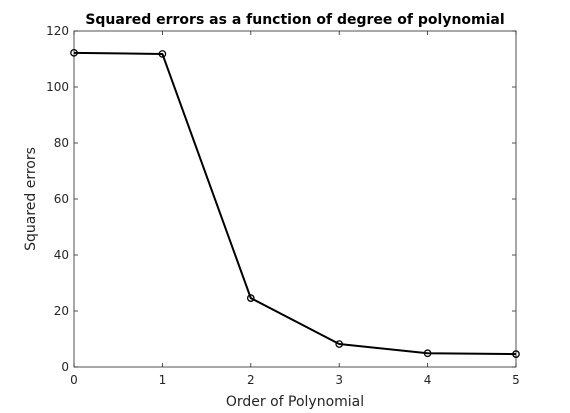  Describe the element at coordinates (251, 380) in the screenshot. I see `x-tick-label: 2` at that location.